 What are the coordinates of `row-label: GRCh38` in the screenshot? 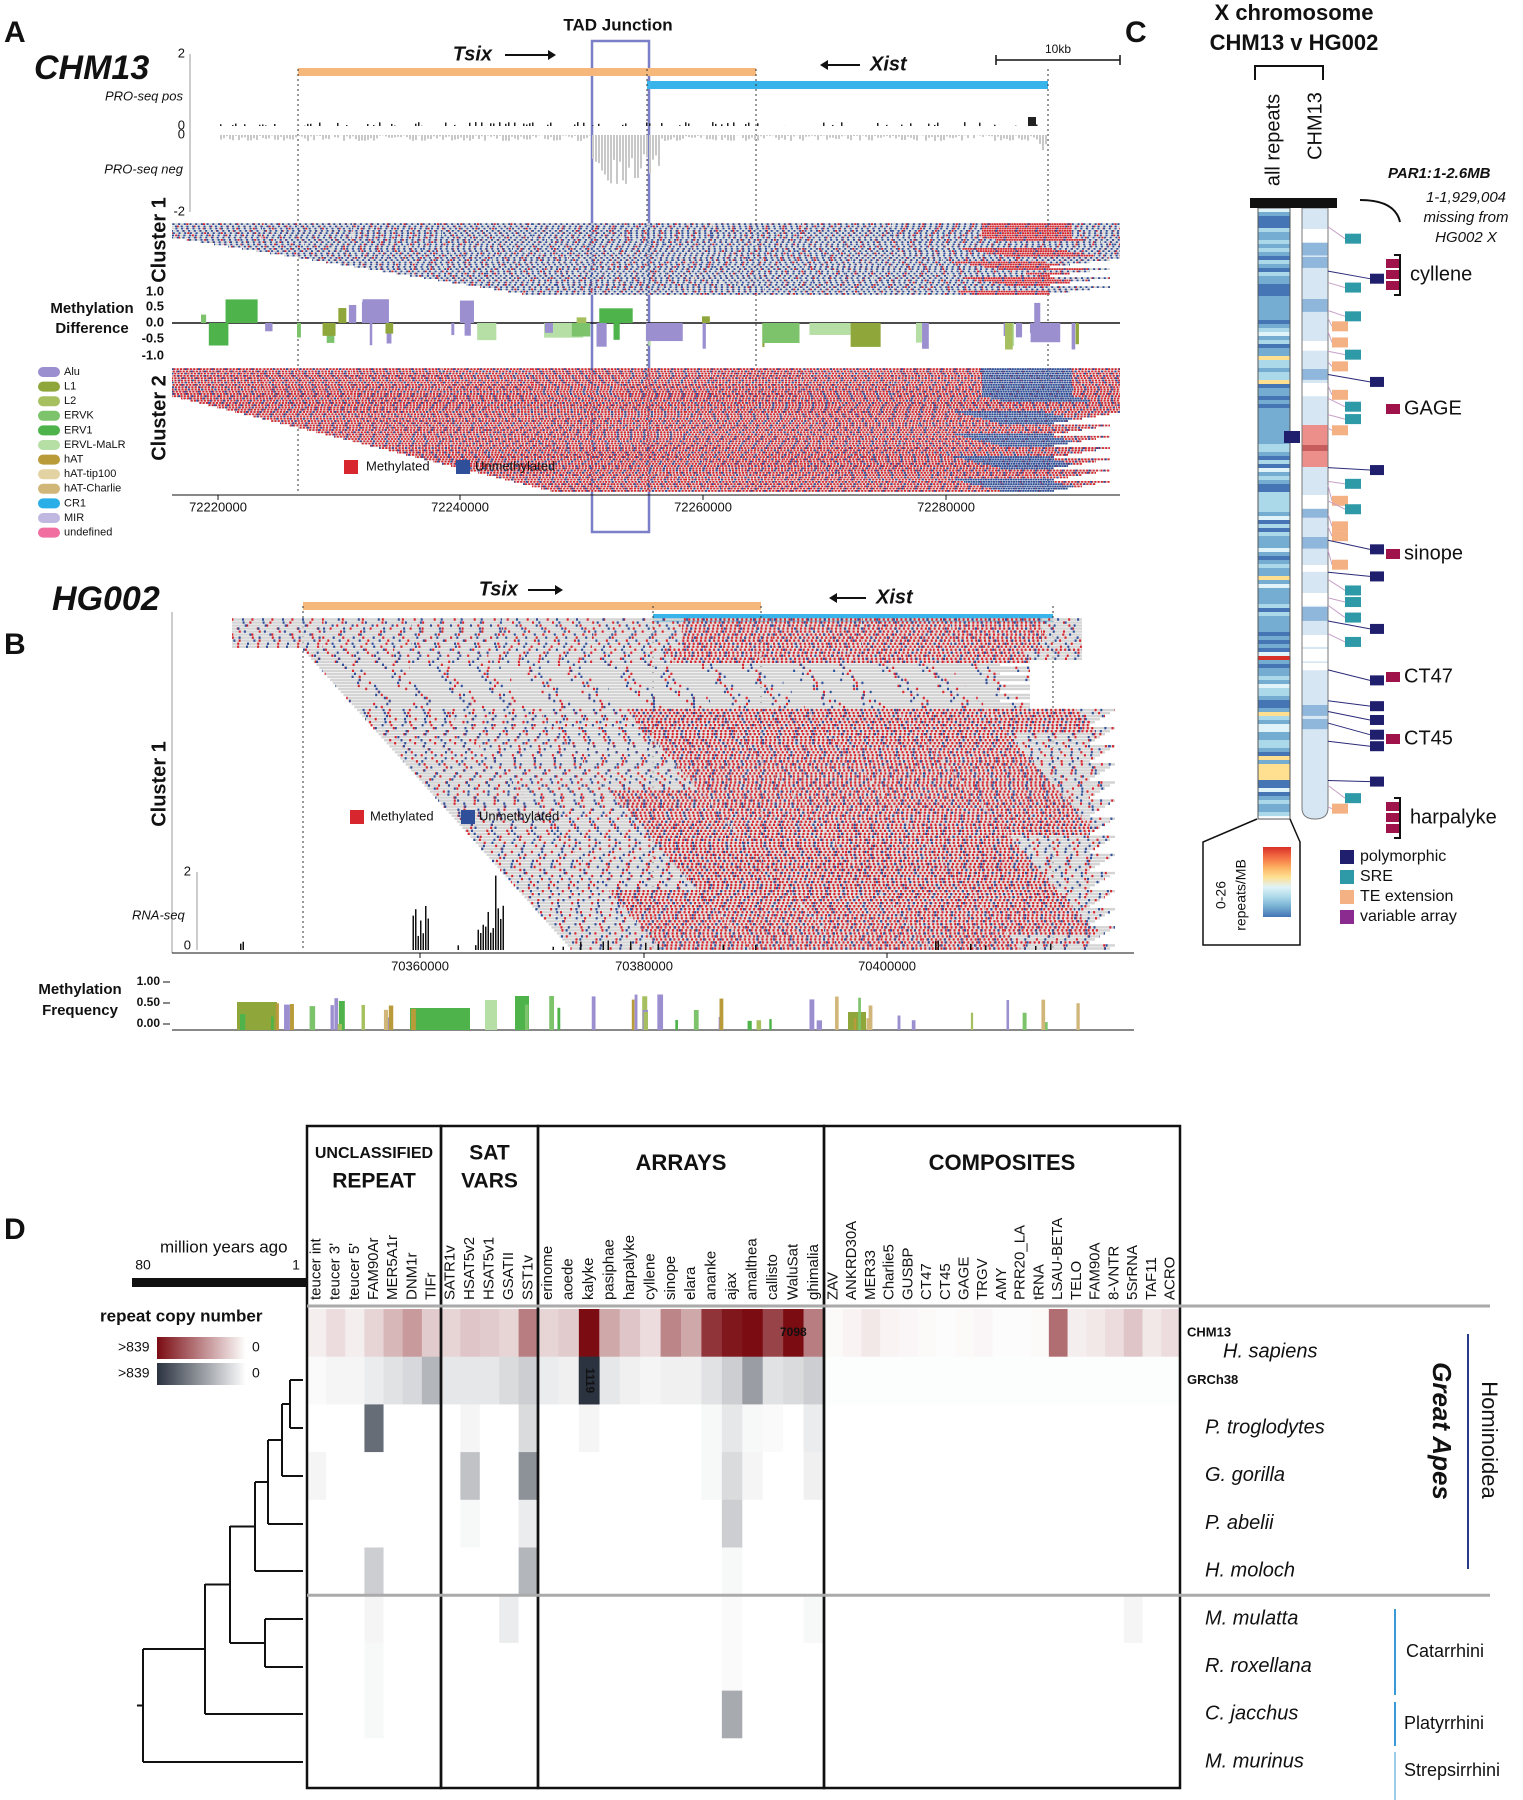 It's located at (1212, 1379).